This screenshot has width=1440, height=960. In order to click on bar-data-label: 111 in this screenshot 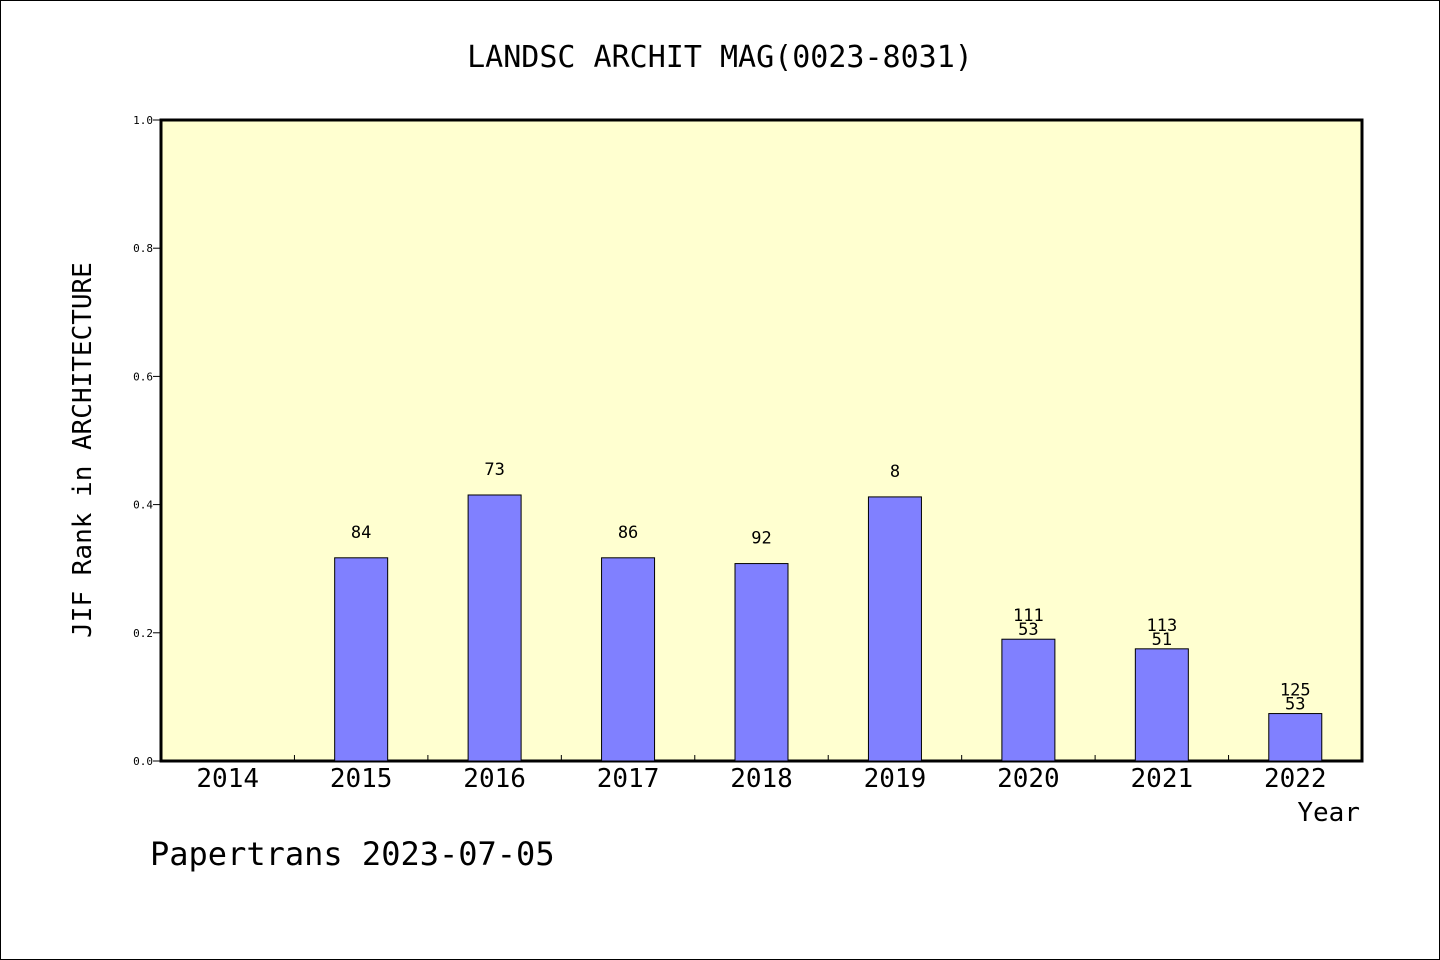, I will do `click(1028, 616)`.